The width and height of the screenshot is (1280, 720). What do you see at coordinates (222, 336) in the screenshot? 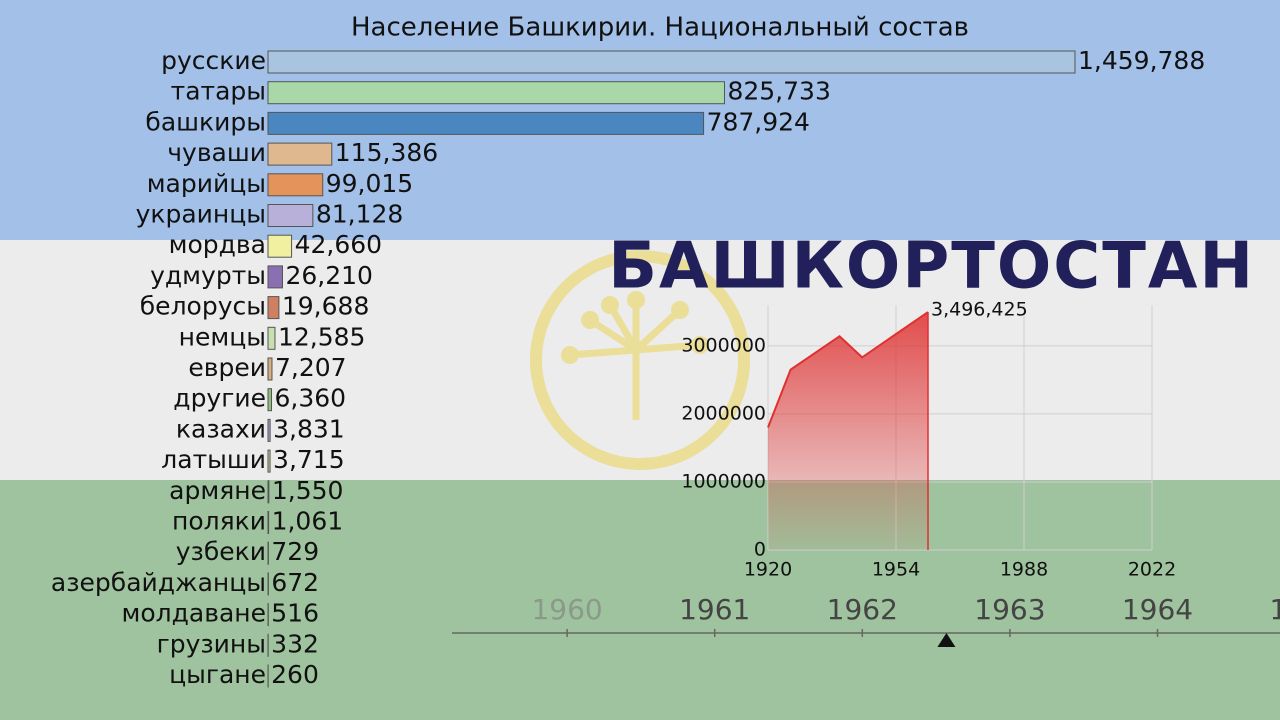
I see `category-label: немцы` at bounding box center [222, 336].